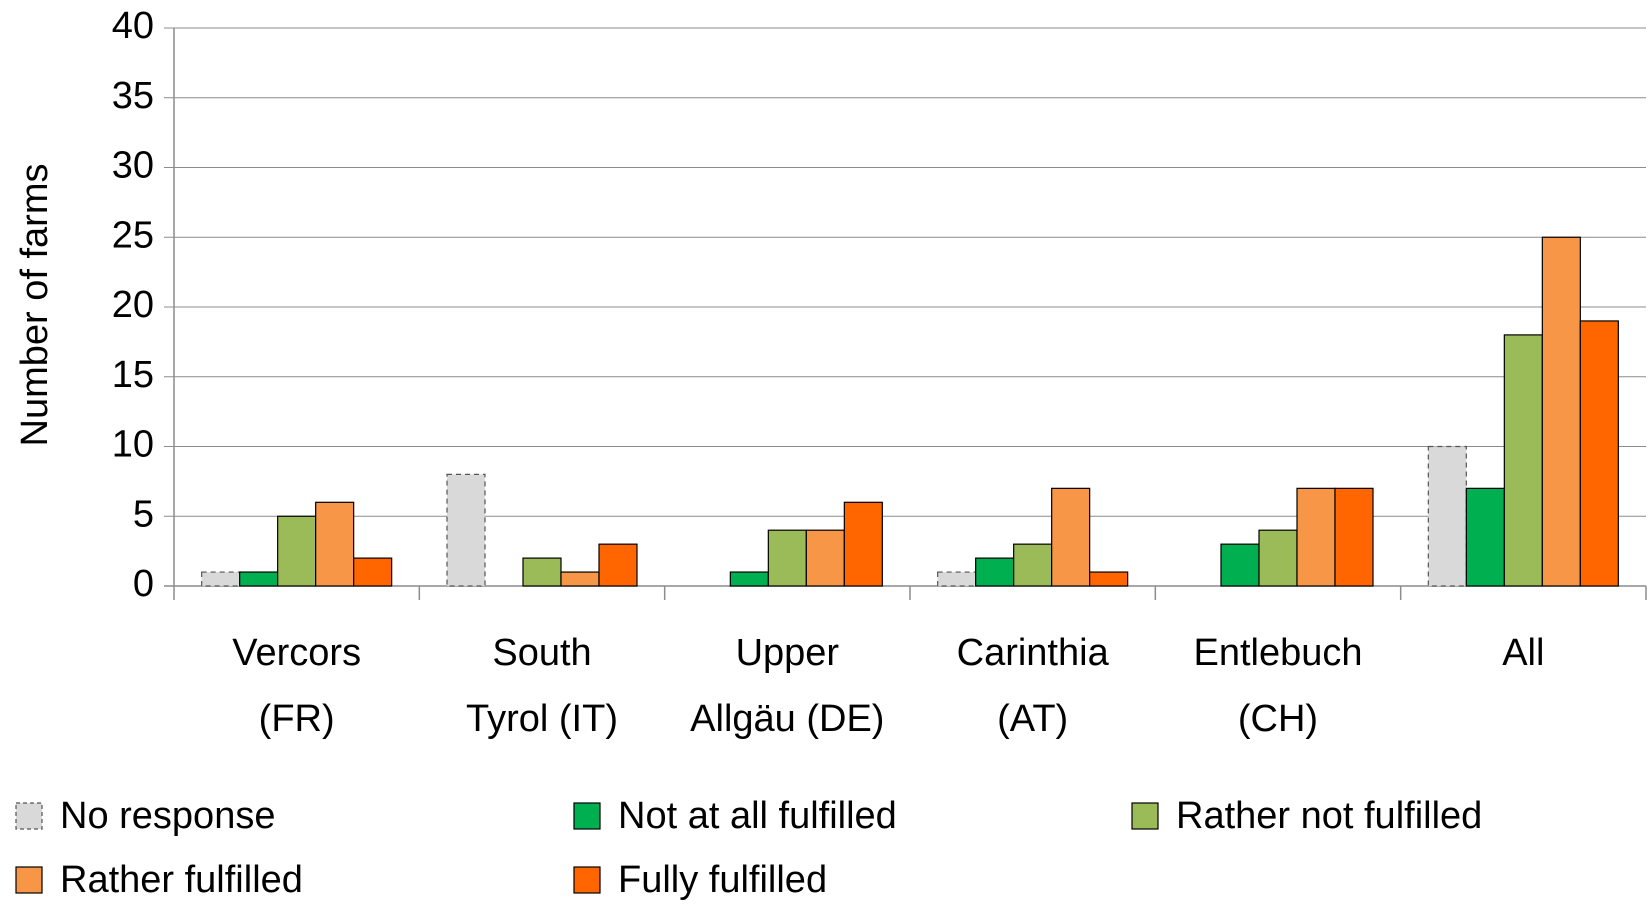 Image resolution: width=1651 pixels, height=907 pixels. What do you see at coordinates (133, 166) in the screenshot?
I see `y-tick-label: 30` at bounding box center [133, 166].